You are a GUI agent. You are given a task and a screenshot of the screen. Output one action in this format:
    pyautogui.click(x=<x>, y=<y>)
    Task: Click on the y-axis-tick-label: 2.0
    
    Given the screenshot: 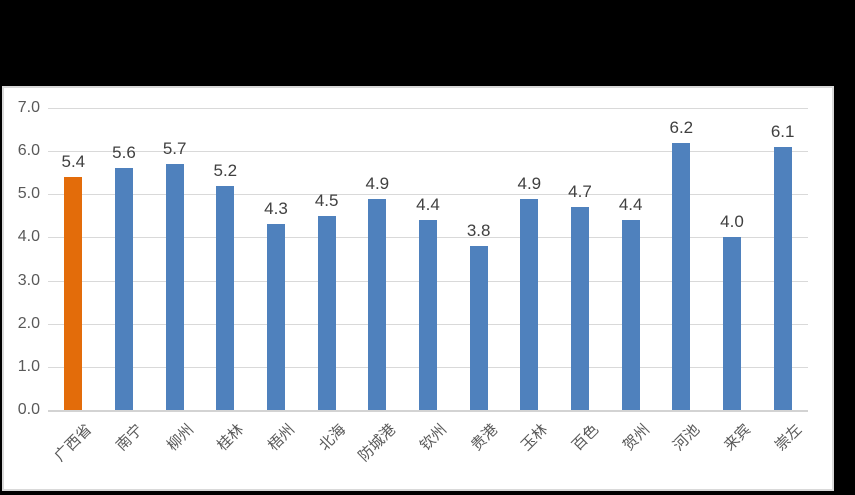 What is the action you would take?
    pyautogui.click(x=28, y=323)
    